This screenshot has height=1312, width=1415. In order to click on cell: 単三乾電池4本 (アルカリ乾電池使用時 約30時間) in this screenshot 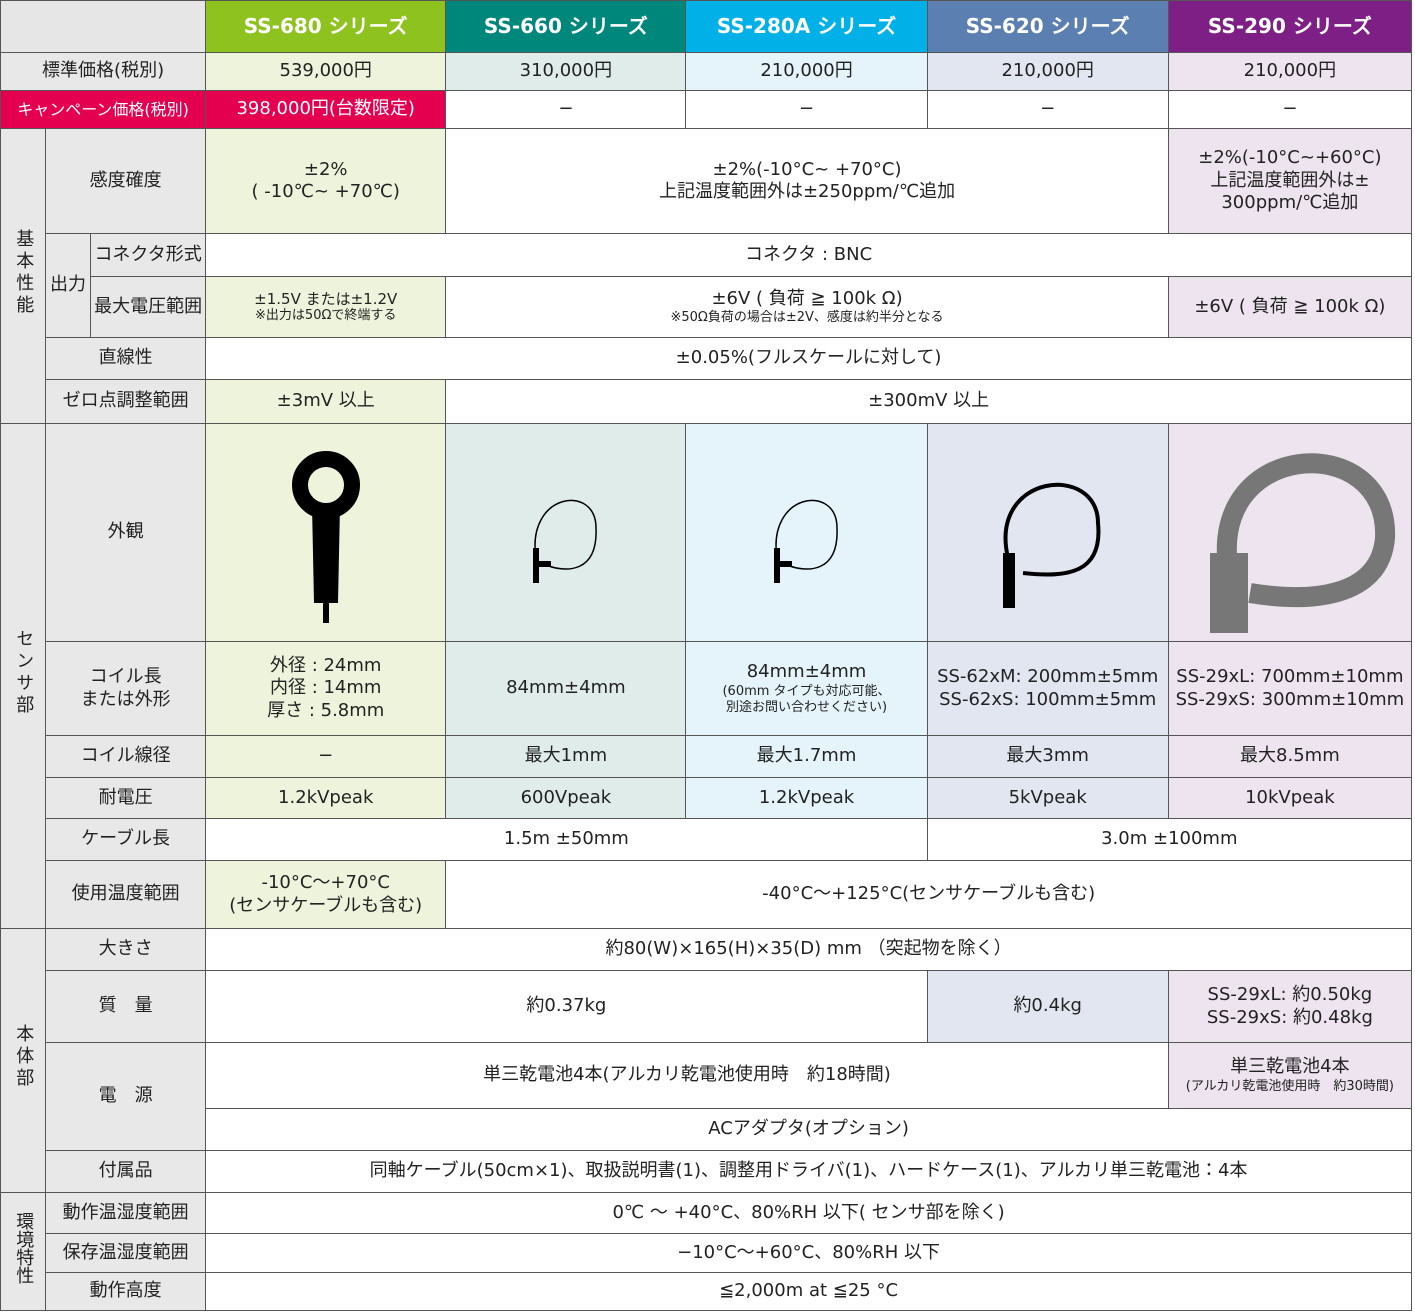, I will do `click(1290, 1075)`.